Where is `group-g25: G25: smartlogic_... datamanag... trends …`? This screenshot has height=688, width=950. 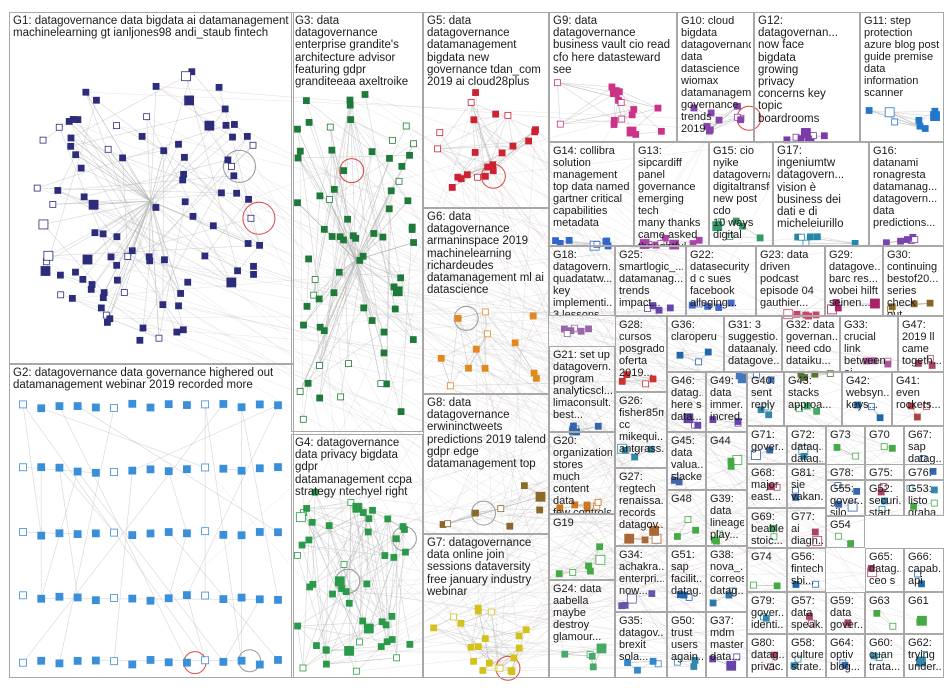 group-g25: G25: smartlogic_... datamanag... trends … is located at coordinates (650, 281).